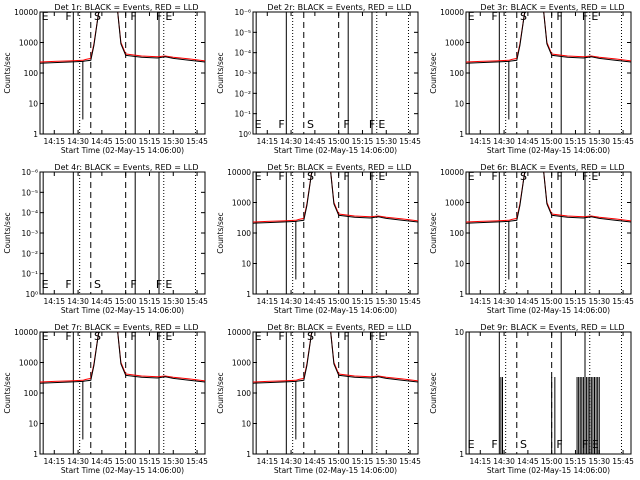 The width and height of the screenshot is (640, 480). I want to click on panel-title: Det 8r: BLACK = Events, RED = LLD, so click(339, 327).